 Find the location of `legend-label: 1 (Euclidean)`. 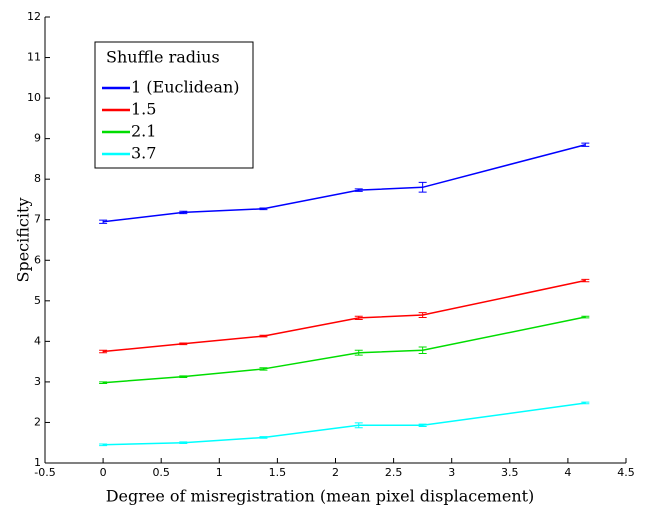

legend-label: 1 (Euclidean) is located at coordinates (185, 87).